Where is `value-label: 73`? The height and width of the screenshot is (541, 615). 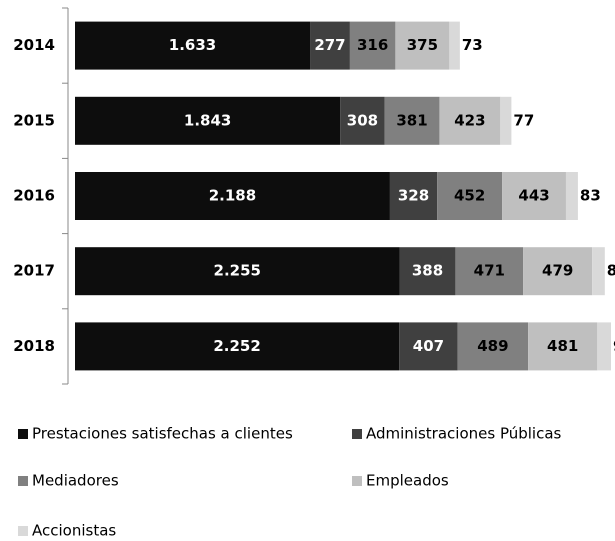 value-label: 73 is located at coordinates (472, 45).